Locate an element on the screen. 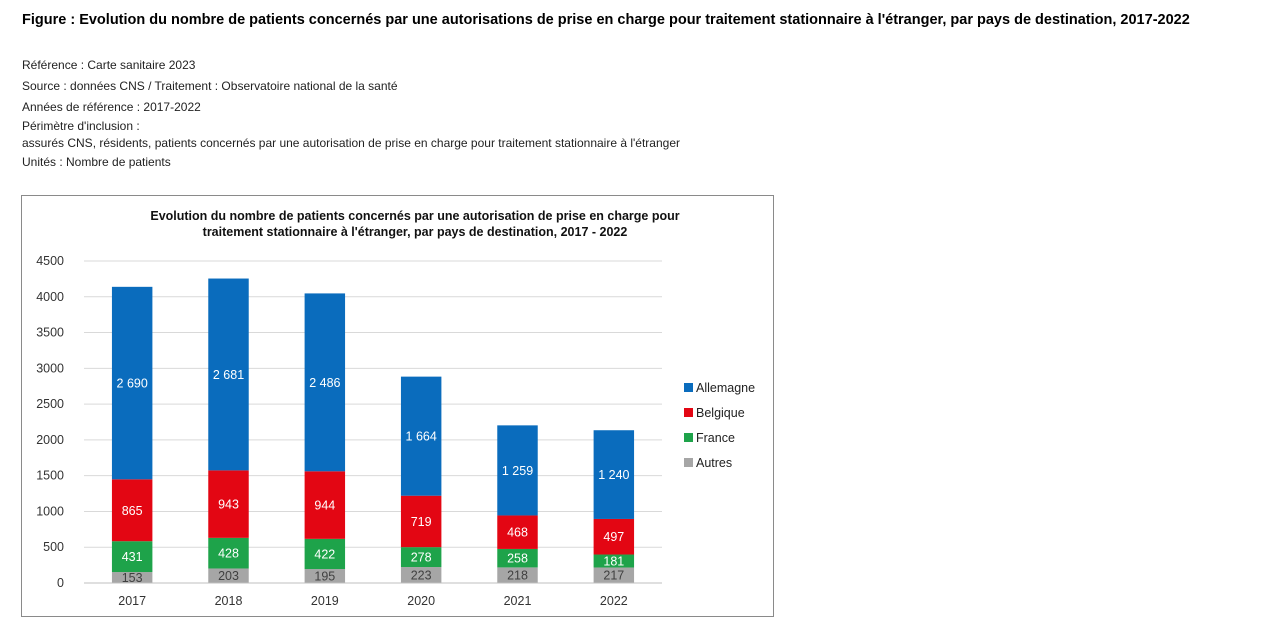 The height and width of the screenshot is (634, 1280). y-tick-label: 1500 is located at coordinates (50, 476).